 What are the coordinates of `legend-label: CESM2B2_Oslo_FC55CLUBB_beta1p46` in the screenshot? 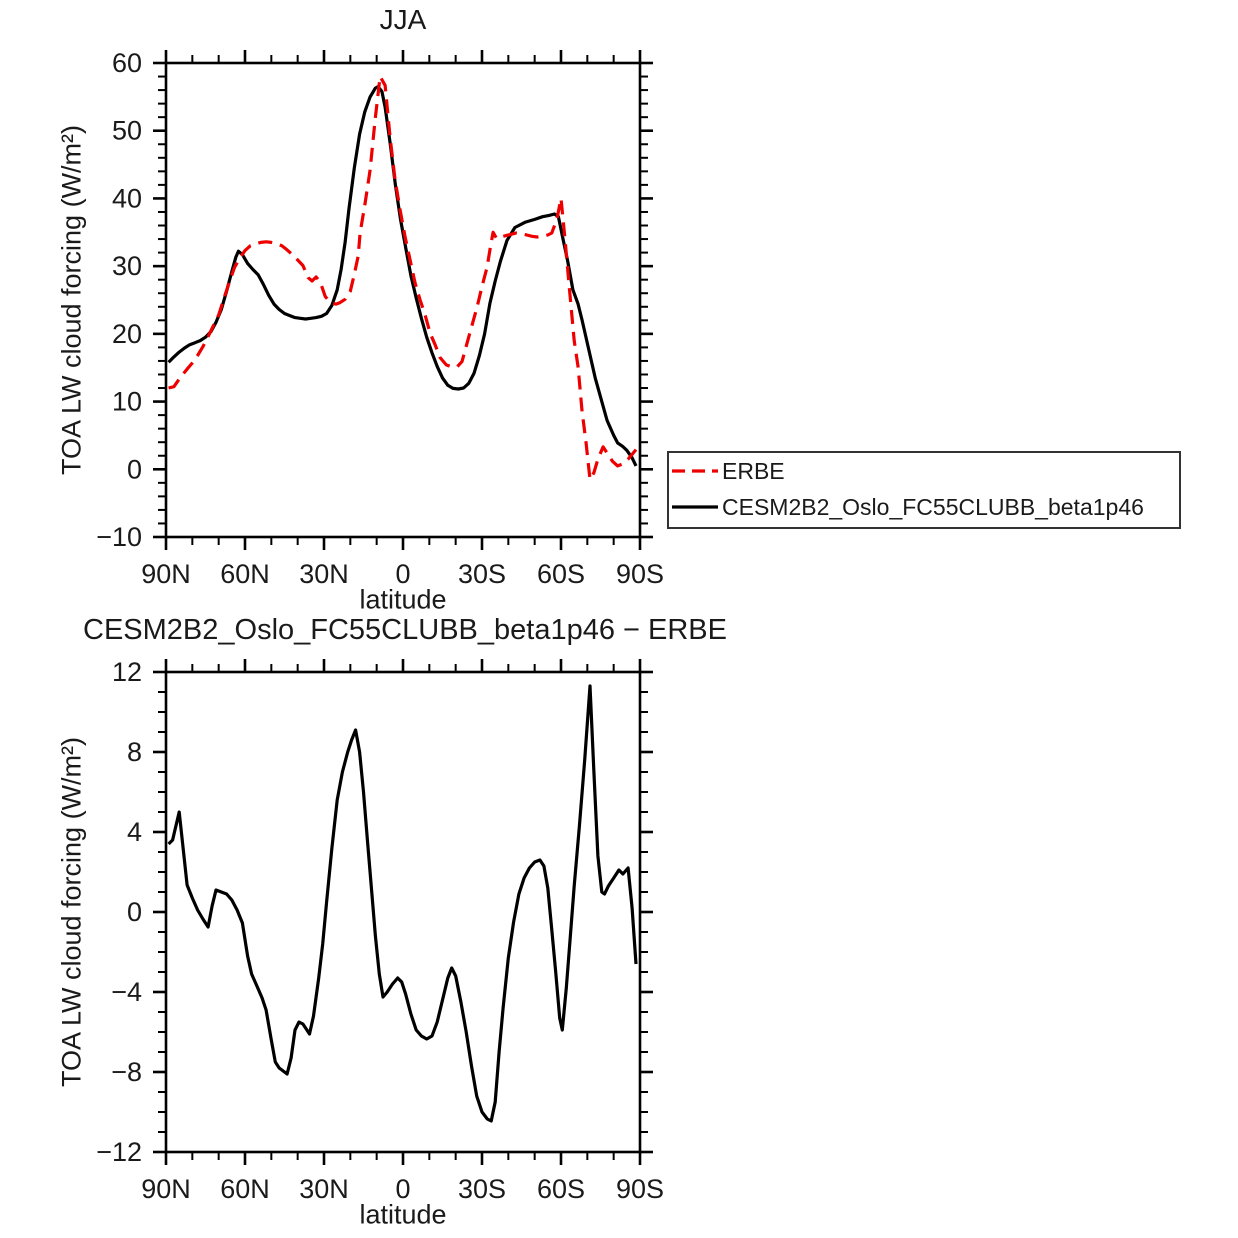 It's located at (933, 507).